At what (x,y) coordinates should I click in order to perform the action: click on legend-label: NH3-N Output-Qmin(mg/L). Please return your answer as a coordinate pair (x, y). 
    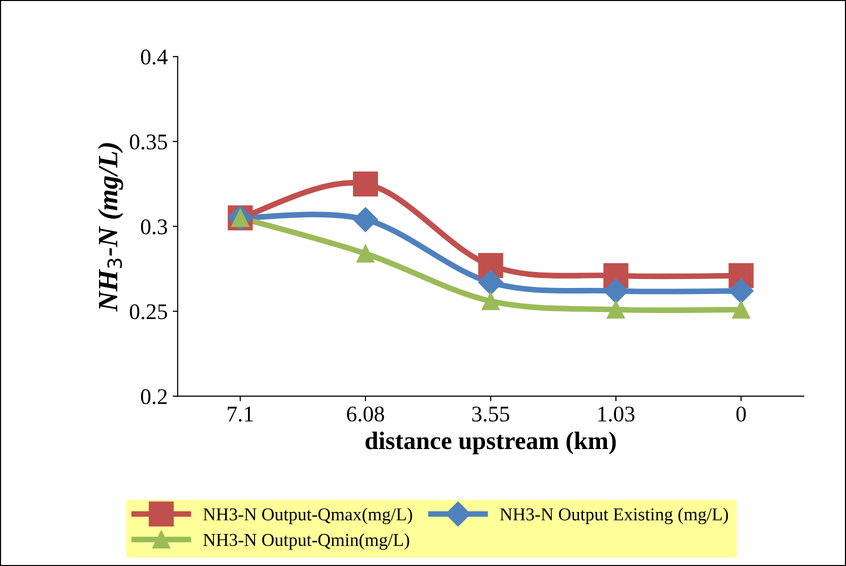
    Looking at the image, I should click on (306, 541).